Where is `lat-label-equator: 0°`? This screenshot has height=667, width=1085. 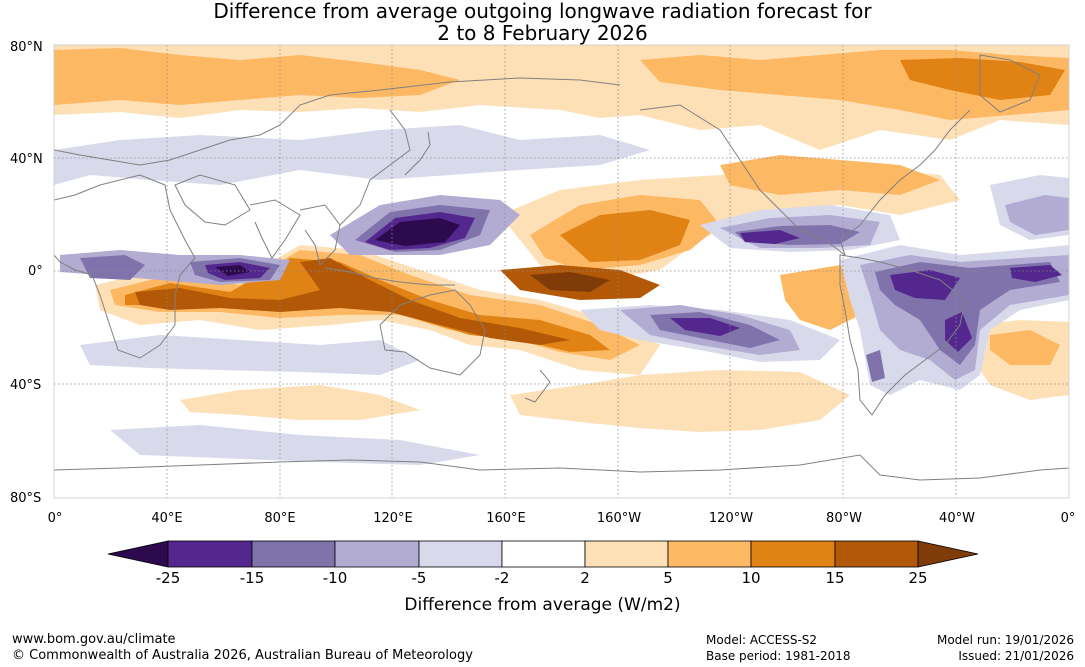
lat-label-equator: 0° is located at coordinates (35, 271).